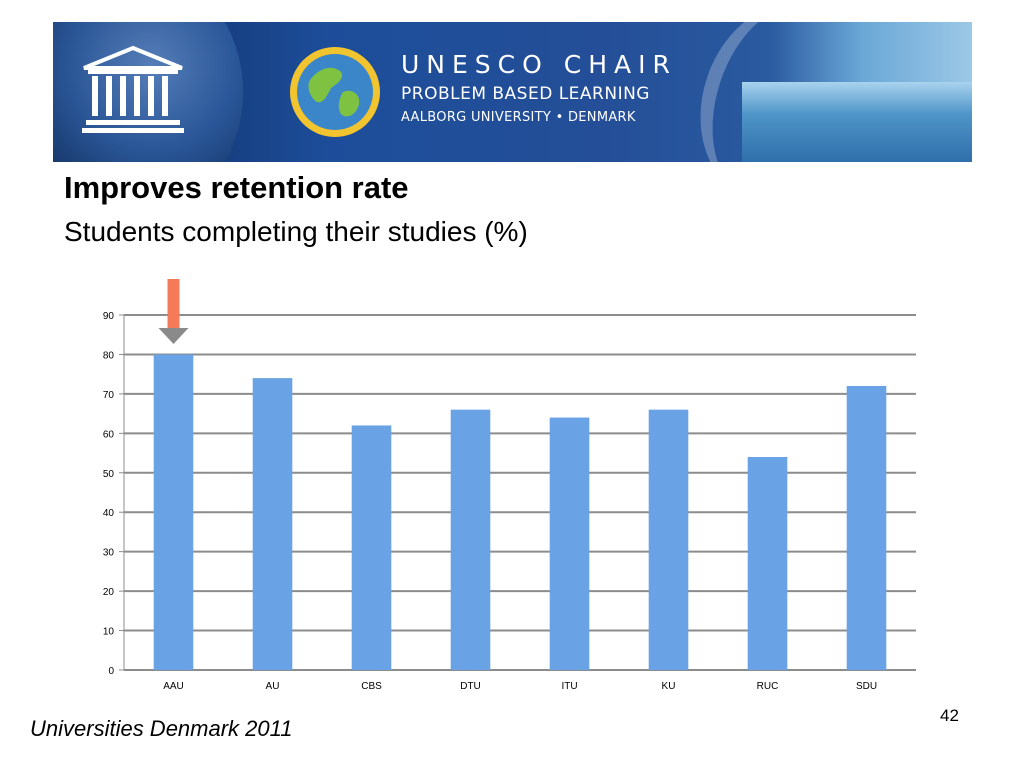 The image size is (1024, 768). What do you see at coordinates (371, 547) in the screenshot?
I see `bar-cbs` at bounding box center [371, 547].